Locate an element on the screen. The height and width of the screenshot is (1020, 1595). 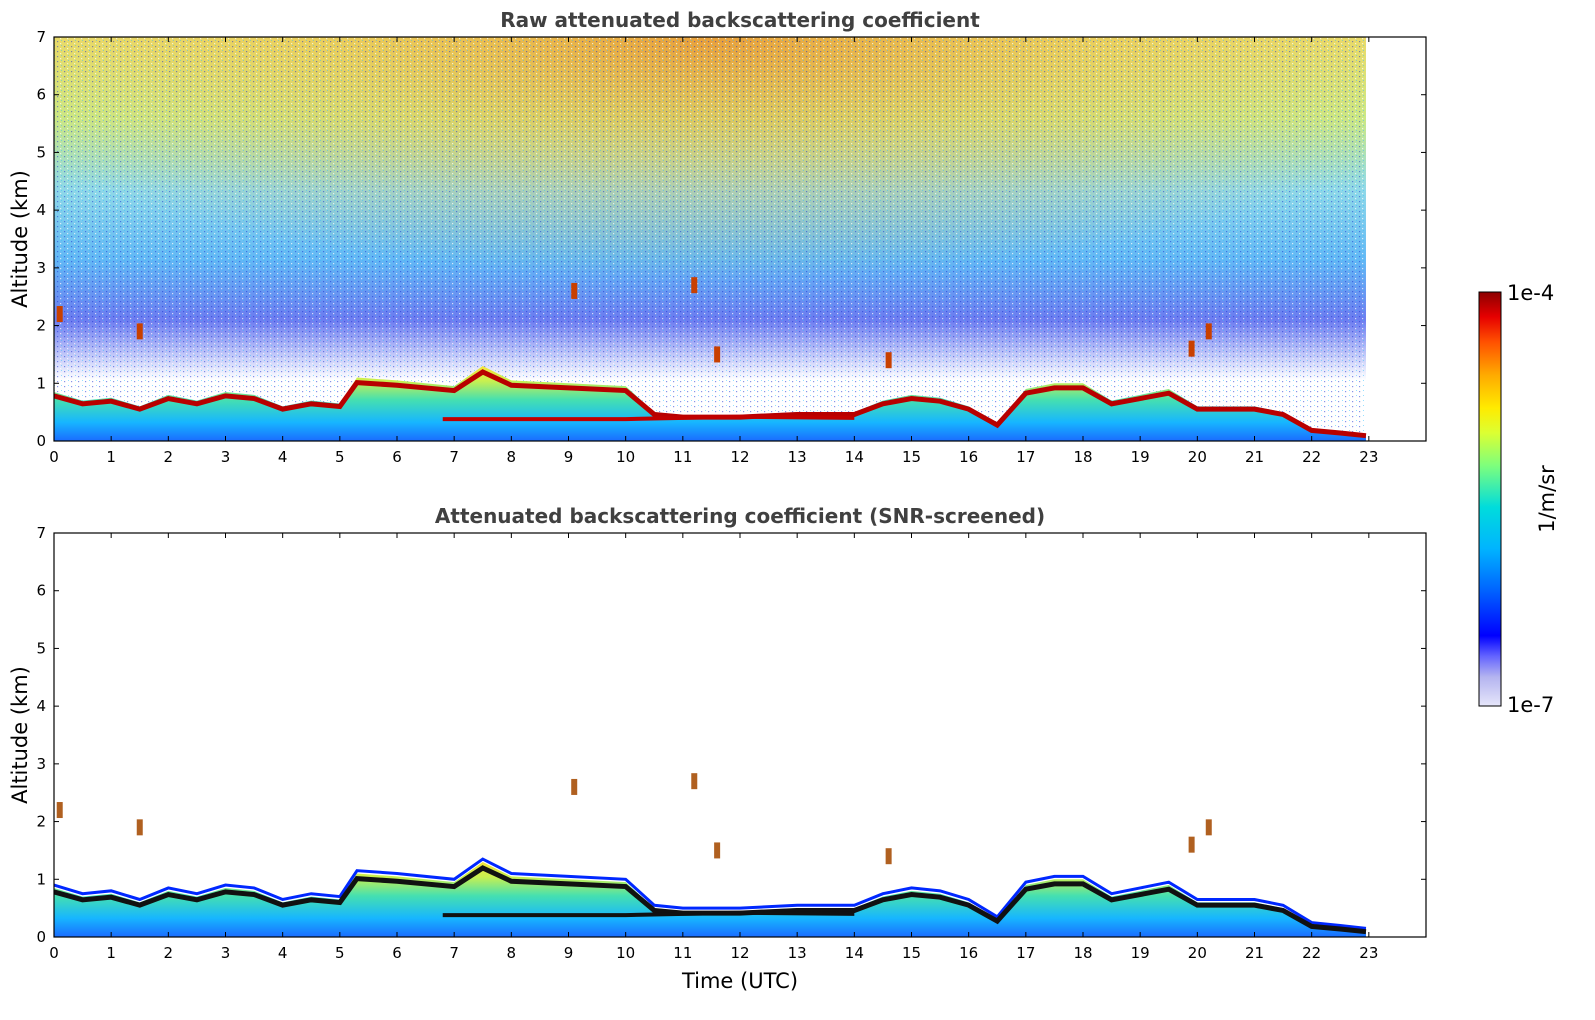
raw-x-tick-label: 0 is located at coordinates (54, 457).